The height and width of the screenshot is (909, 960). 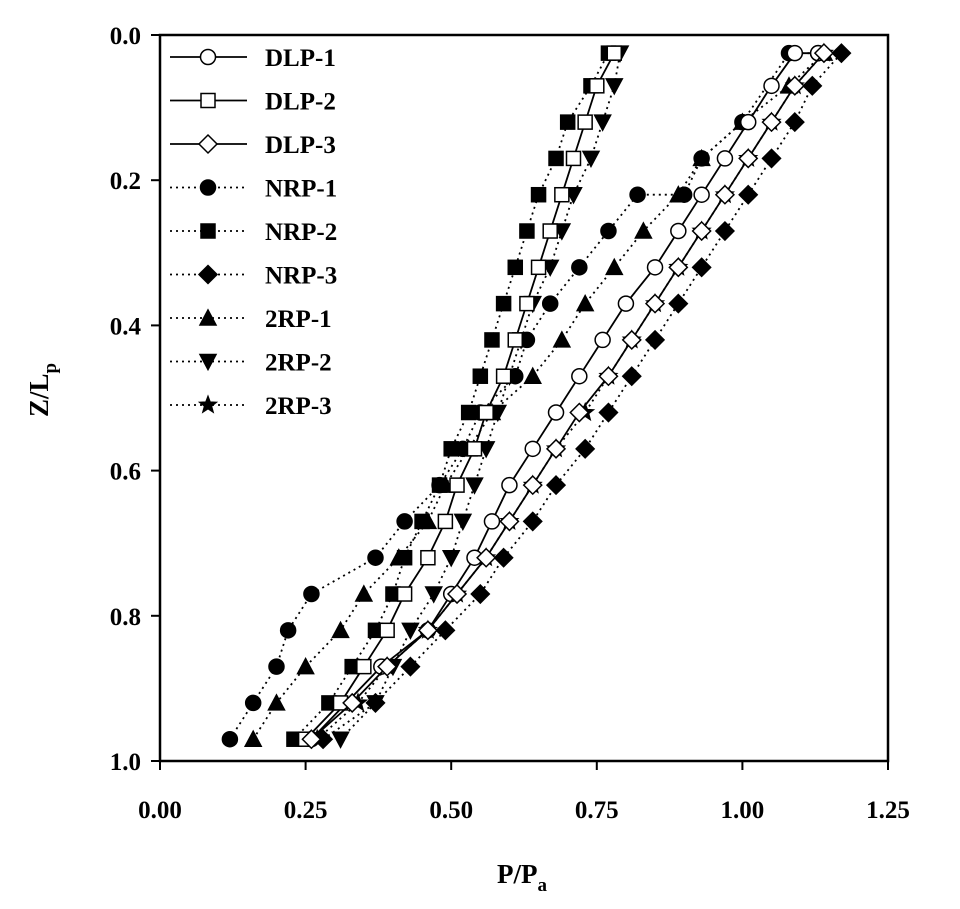 I want to click on y-tick-label: 0.0, so click(x=125, y=36).